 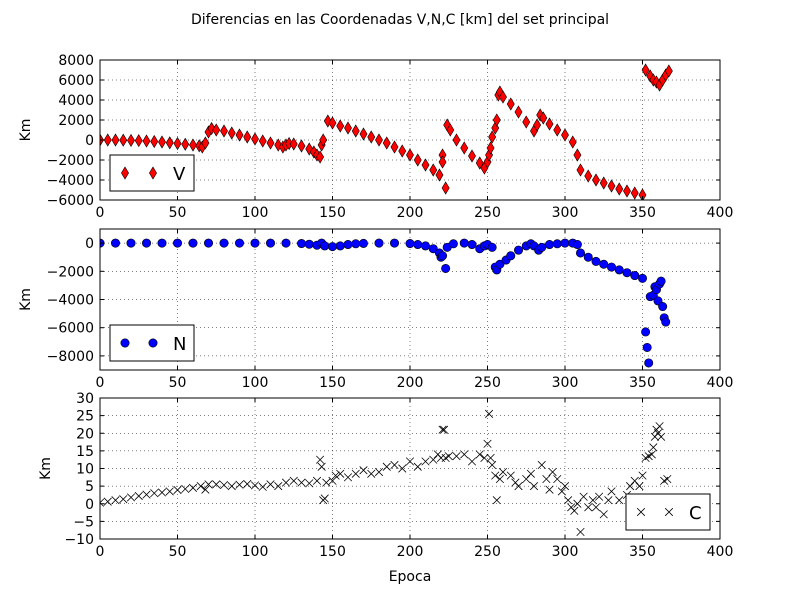 What do you see at coordinates (668, 512) in the screenshot?
I see `legend: C` at bounding box center [668, 512].